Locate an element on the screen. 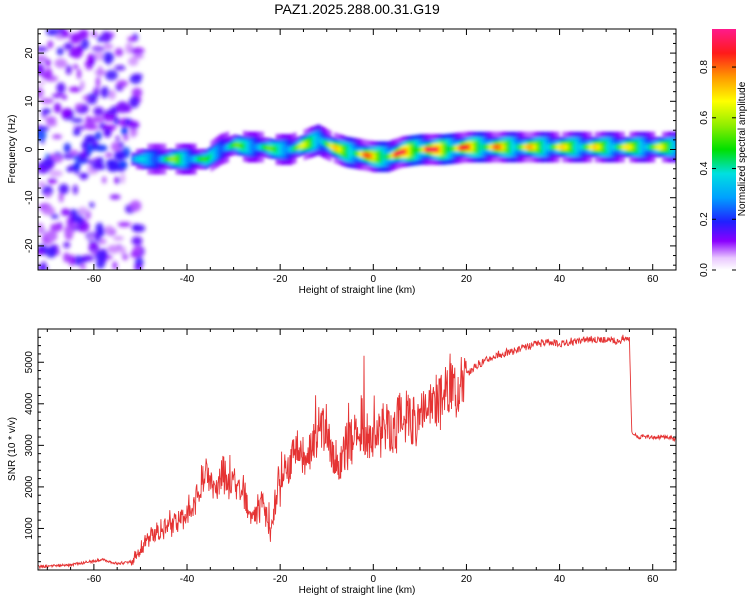 The image size is (750, 605). x-tick-label: 0 is located at coordinates (374, 579).